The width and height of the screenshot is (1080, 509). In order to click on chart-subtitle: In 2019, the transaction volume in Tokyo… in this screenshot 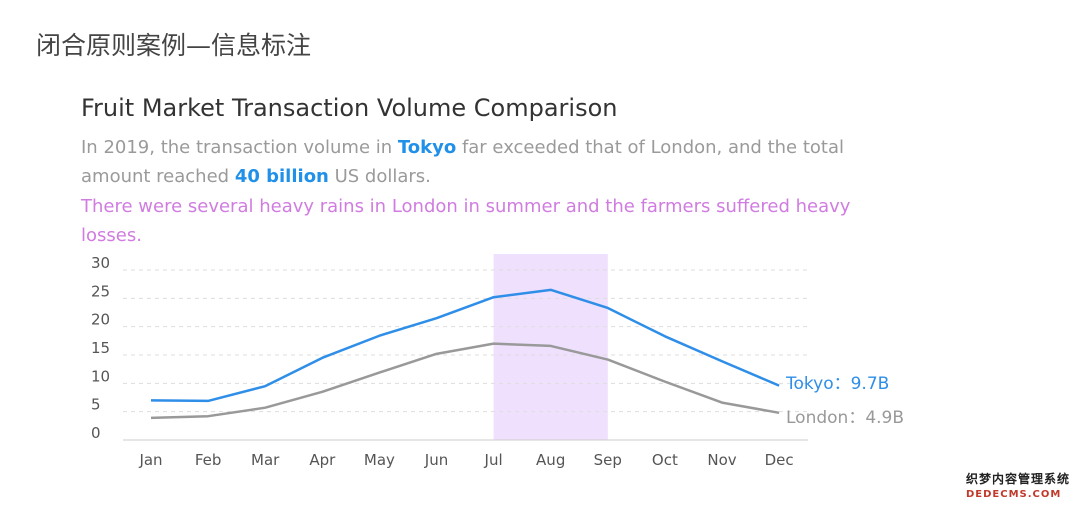, I will do `click(491, 162)`.